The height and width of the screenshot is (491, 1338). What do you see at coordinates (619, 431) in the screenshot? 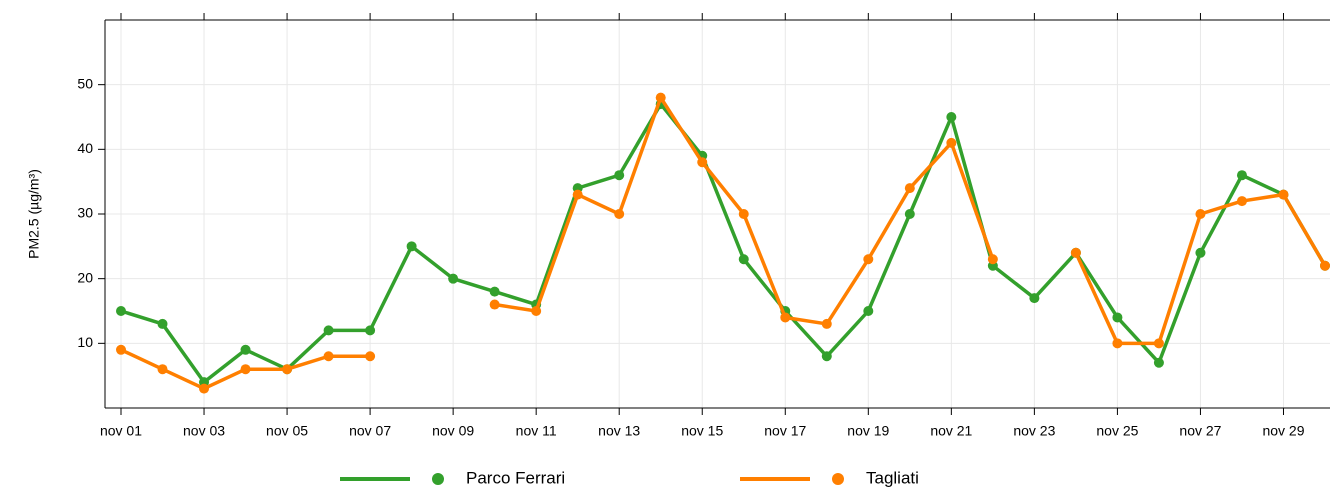
I see `x-tick-label: nov 13` at bounding box center [619, 431].